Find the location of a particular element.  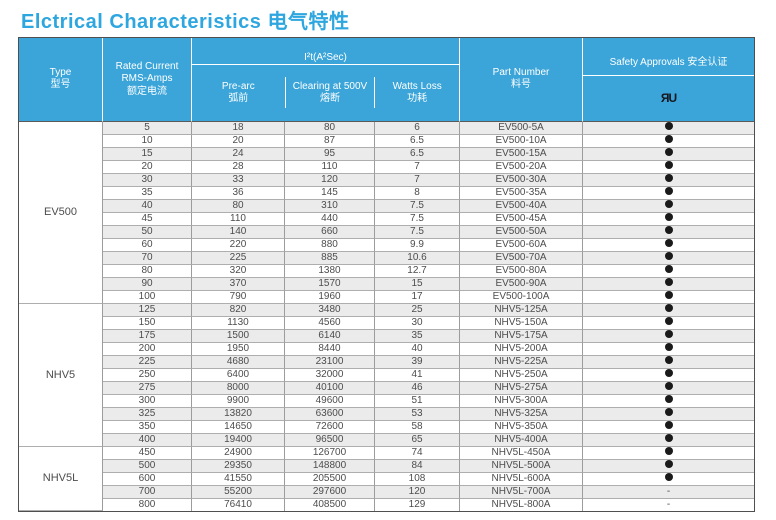

clearing-cell: 148800 is located at coordinates (330, 466).